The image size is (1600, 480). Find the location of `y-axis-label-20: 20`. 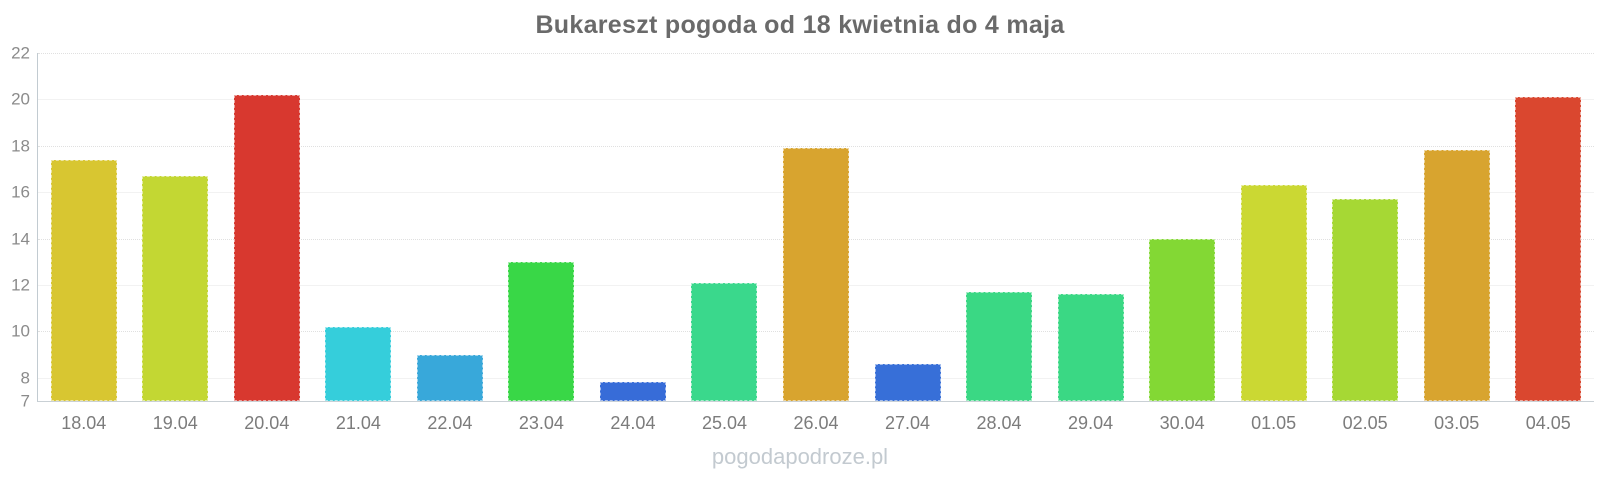

y-axis-label-20: 20 is located at coordinates (20, 99).